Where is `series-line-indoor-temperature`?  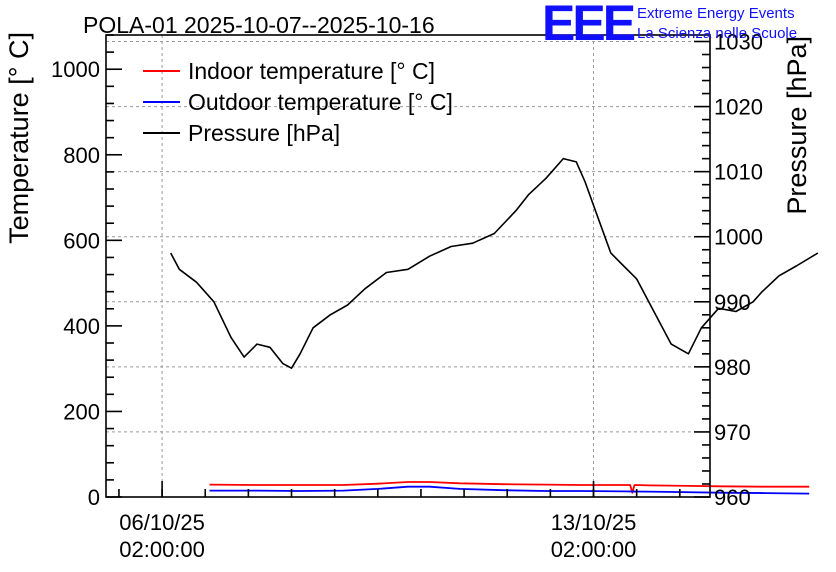 series-line-indoor-temperature is located at coordinates (509, 487).